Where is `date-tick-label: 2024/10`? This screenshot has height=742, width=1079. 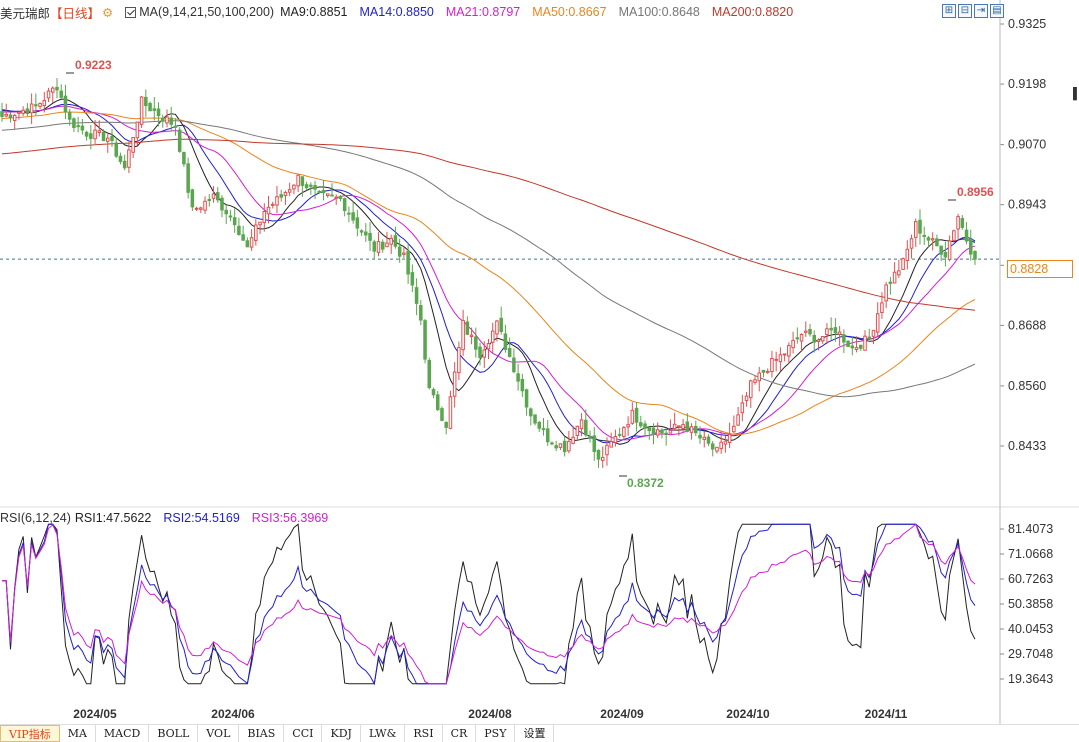
date-tick-label: 2024/10 is located at coordinates (748, 714).